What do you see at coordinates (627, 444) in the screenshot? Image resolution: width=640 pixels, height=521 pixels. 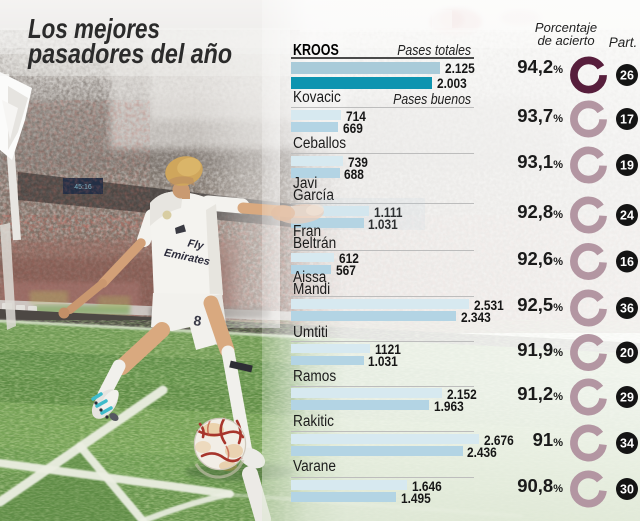 I see `svg-text: 34` at bounding box center [627, 444].